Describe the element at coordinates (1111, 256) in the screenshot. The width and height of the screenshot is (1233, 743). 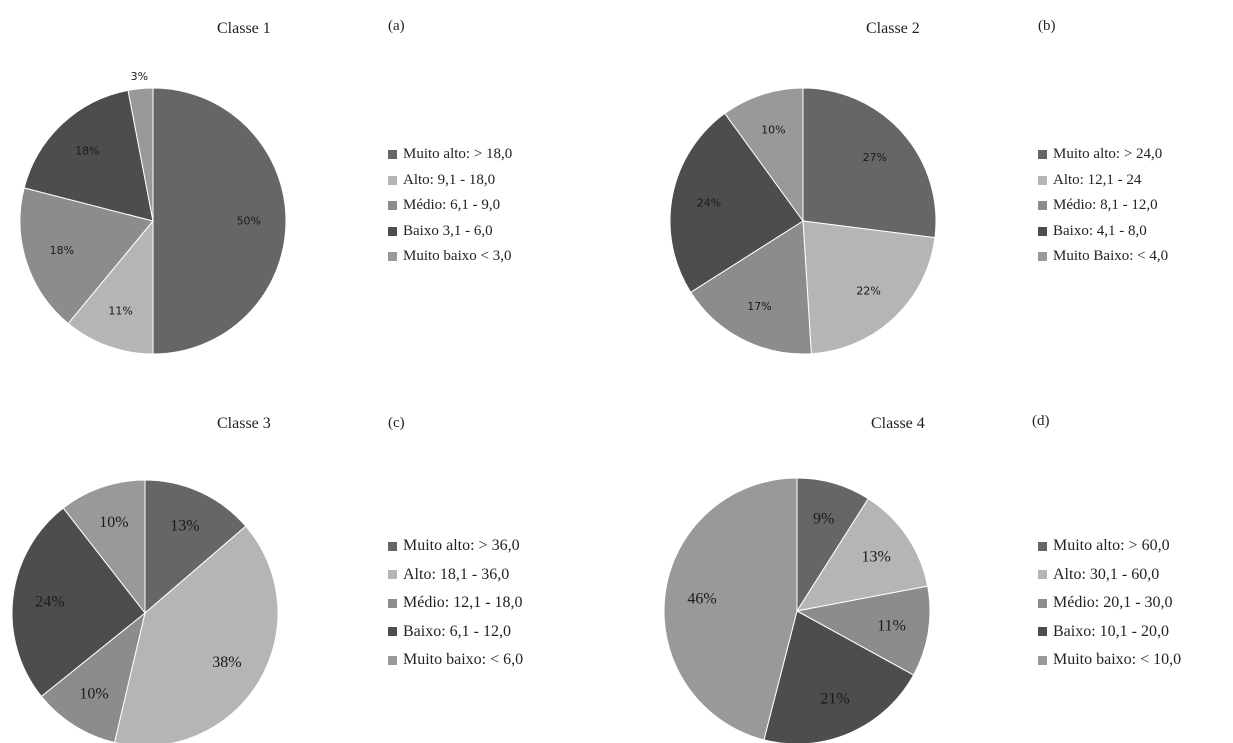
I see `legend-label: Muito Baixo: < 4,0` at that location.